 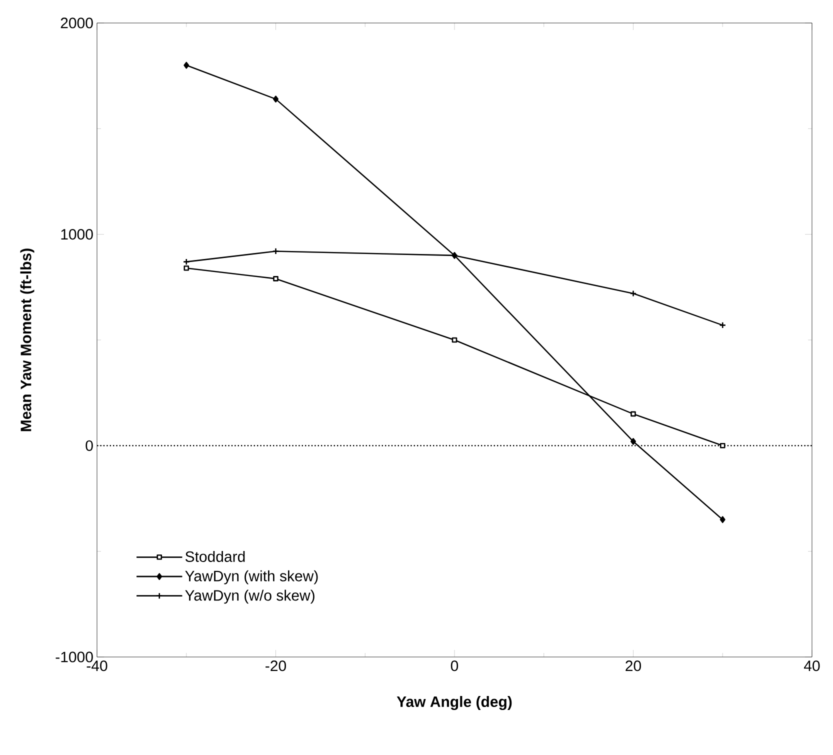 What do you see at coordinates (77, 234) in the screenshot?
I see `y-tick-label: 1000` at bounding box center [77, 234].